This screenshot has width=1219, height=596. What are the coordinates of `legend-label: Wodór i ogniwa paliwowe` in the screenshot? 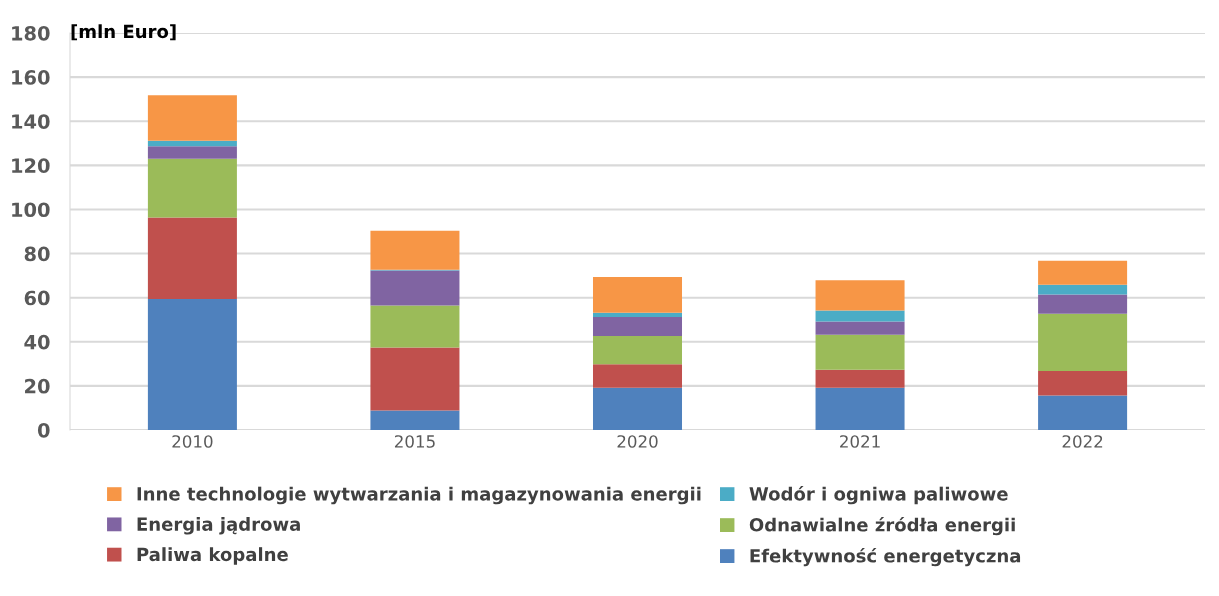 It's located at (878, 495).